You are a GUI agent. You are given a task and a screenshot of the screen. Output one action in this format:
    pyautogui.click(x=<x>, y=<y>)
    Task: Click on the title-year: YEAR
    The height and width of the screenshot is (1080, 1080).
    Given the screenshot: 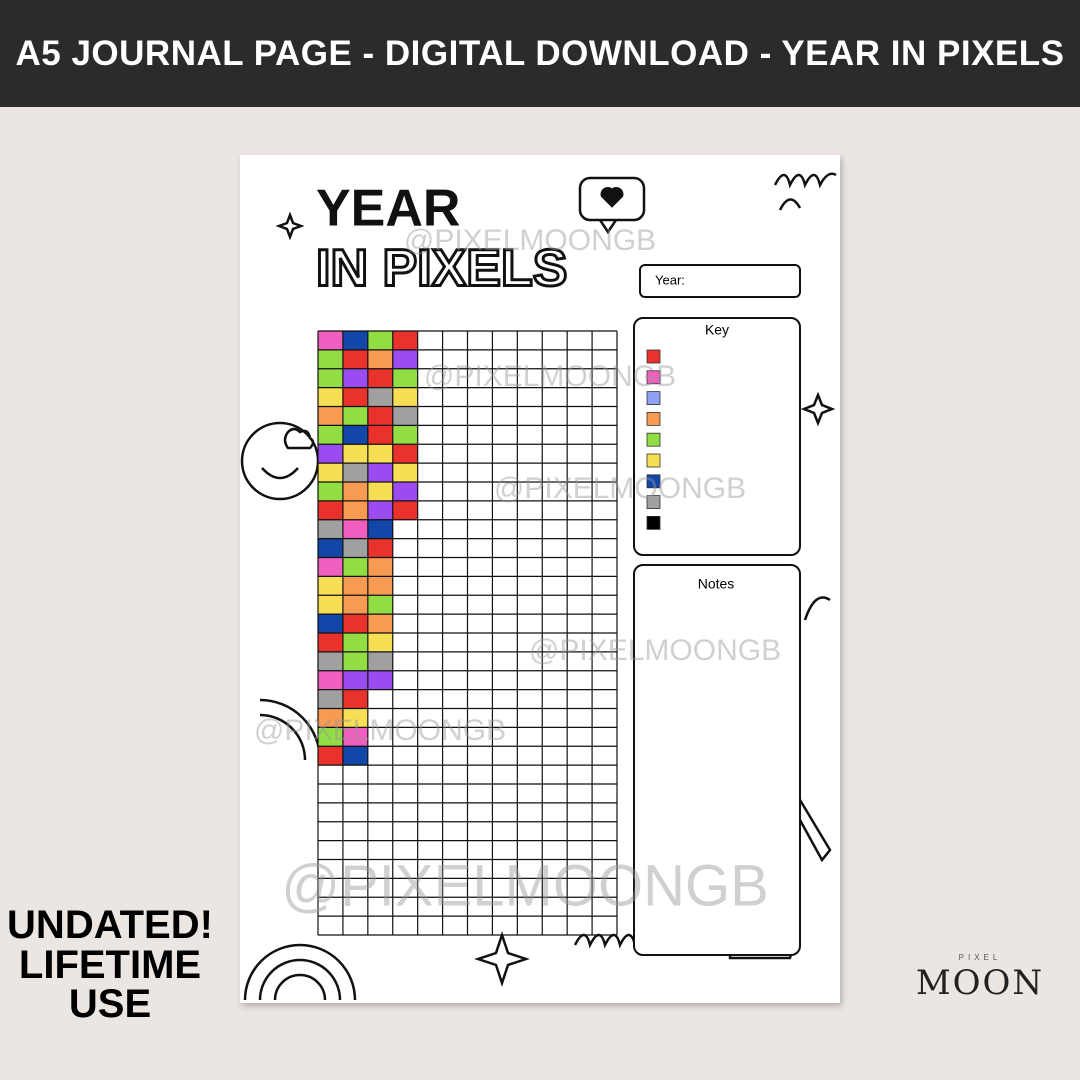 What is the action you would take?
    pyautogui.click(x=388, y=209)
    